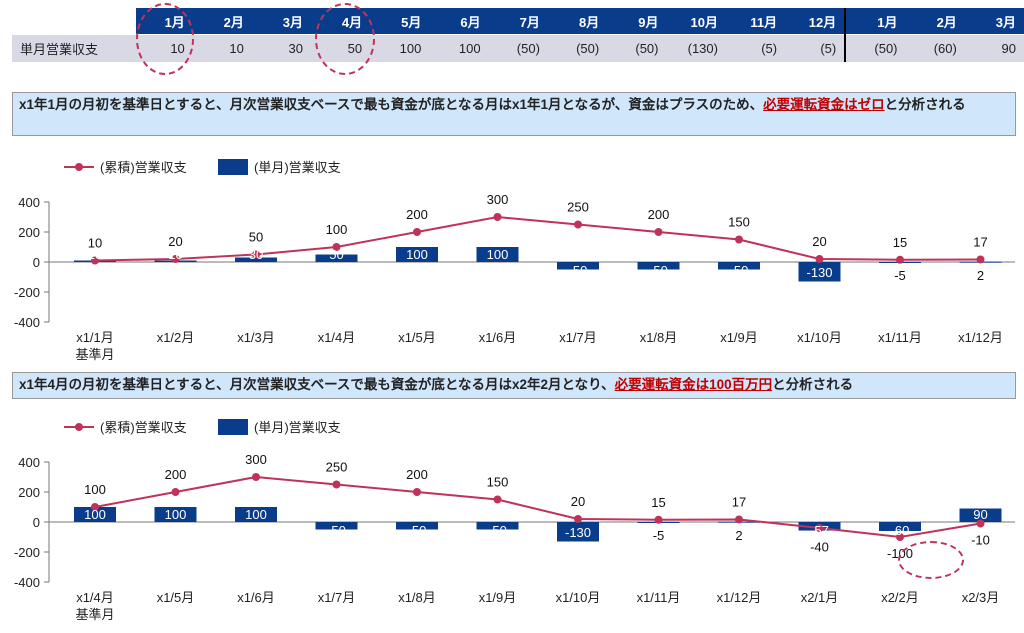  What do you see at coordinates (935, 21) in the screenshot?
I see `table-header: 2月` at bounding box center [935, 21].